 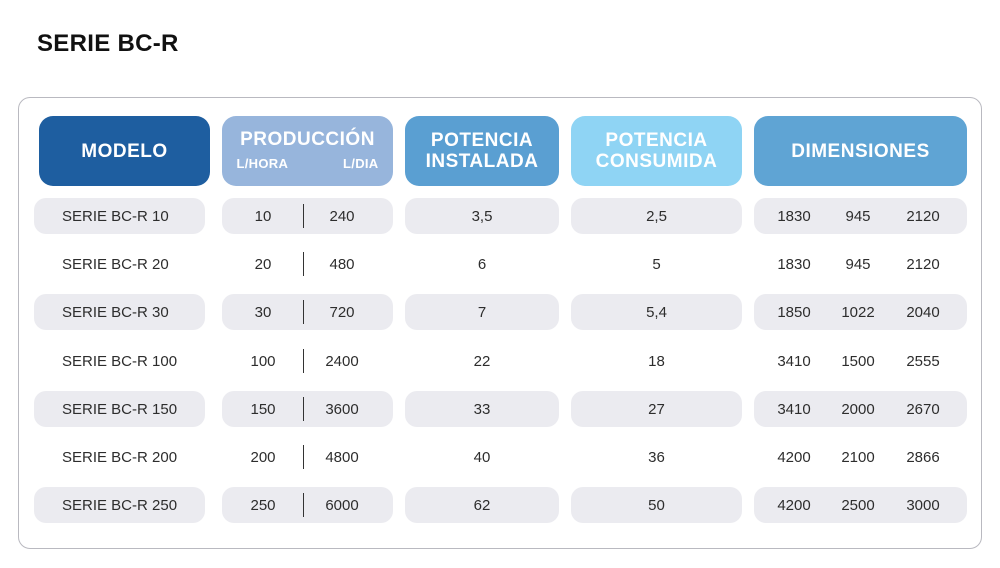 I want to click on l-dia-value: 720, so click(x=342, y=312).